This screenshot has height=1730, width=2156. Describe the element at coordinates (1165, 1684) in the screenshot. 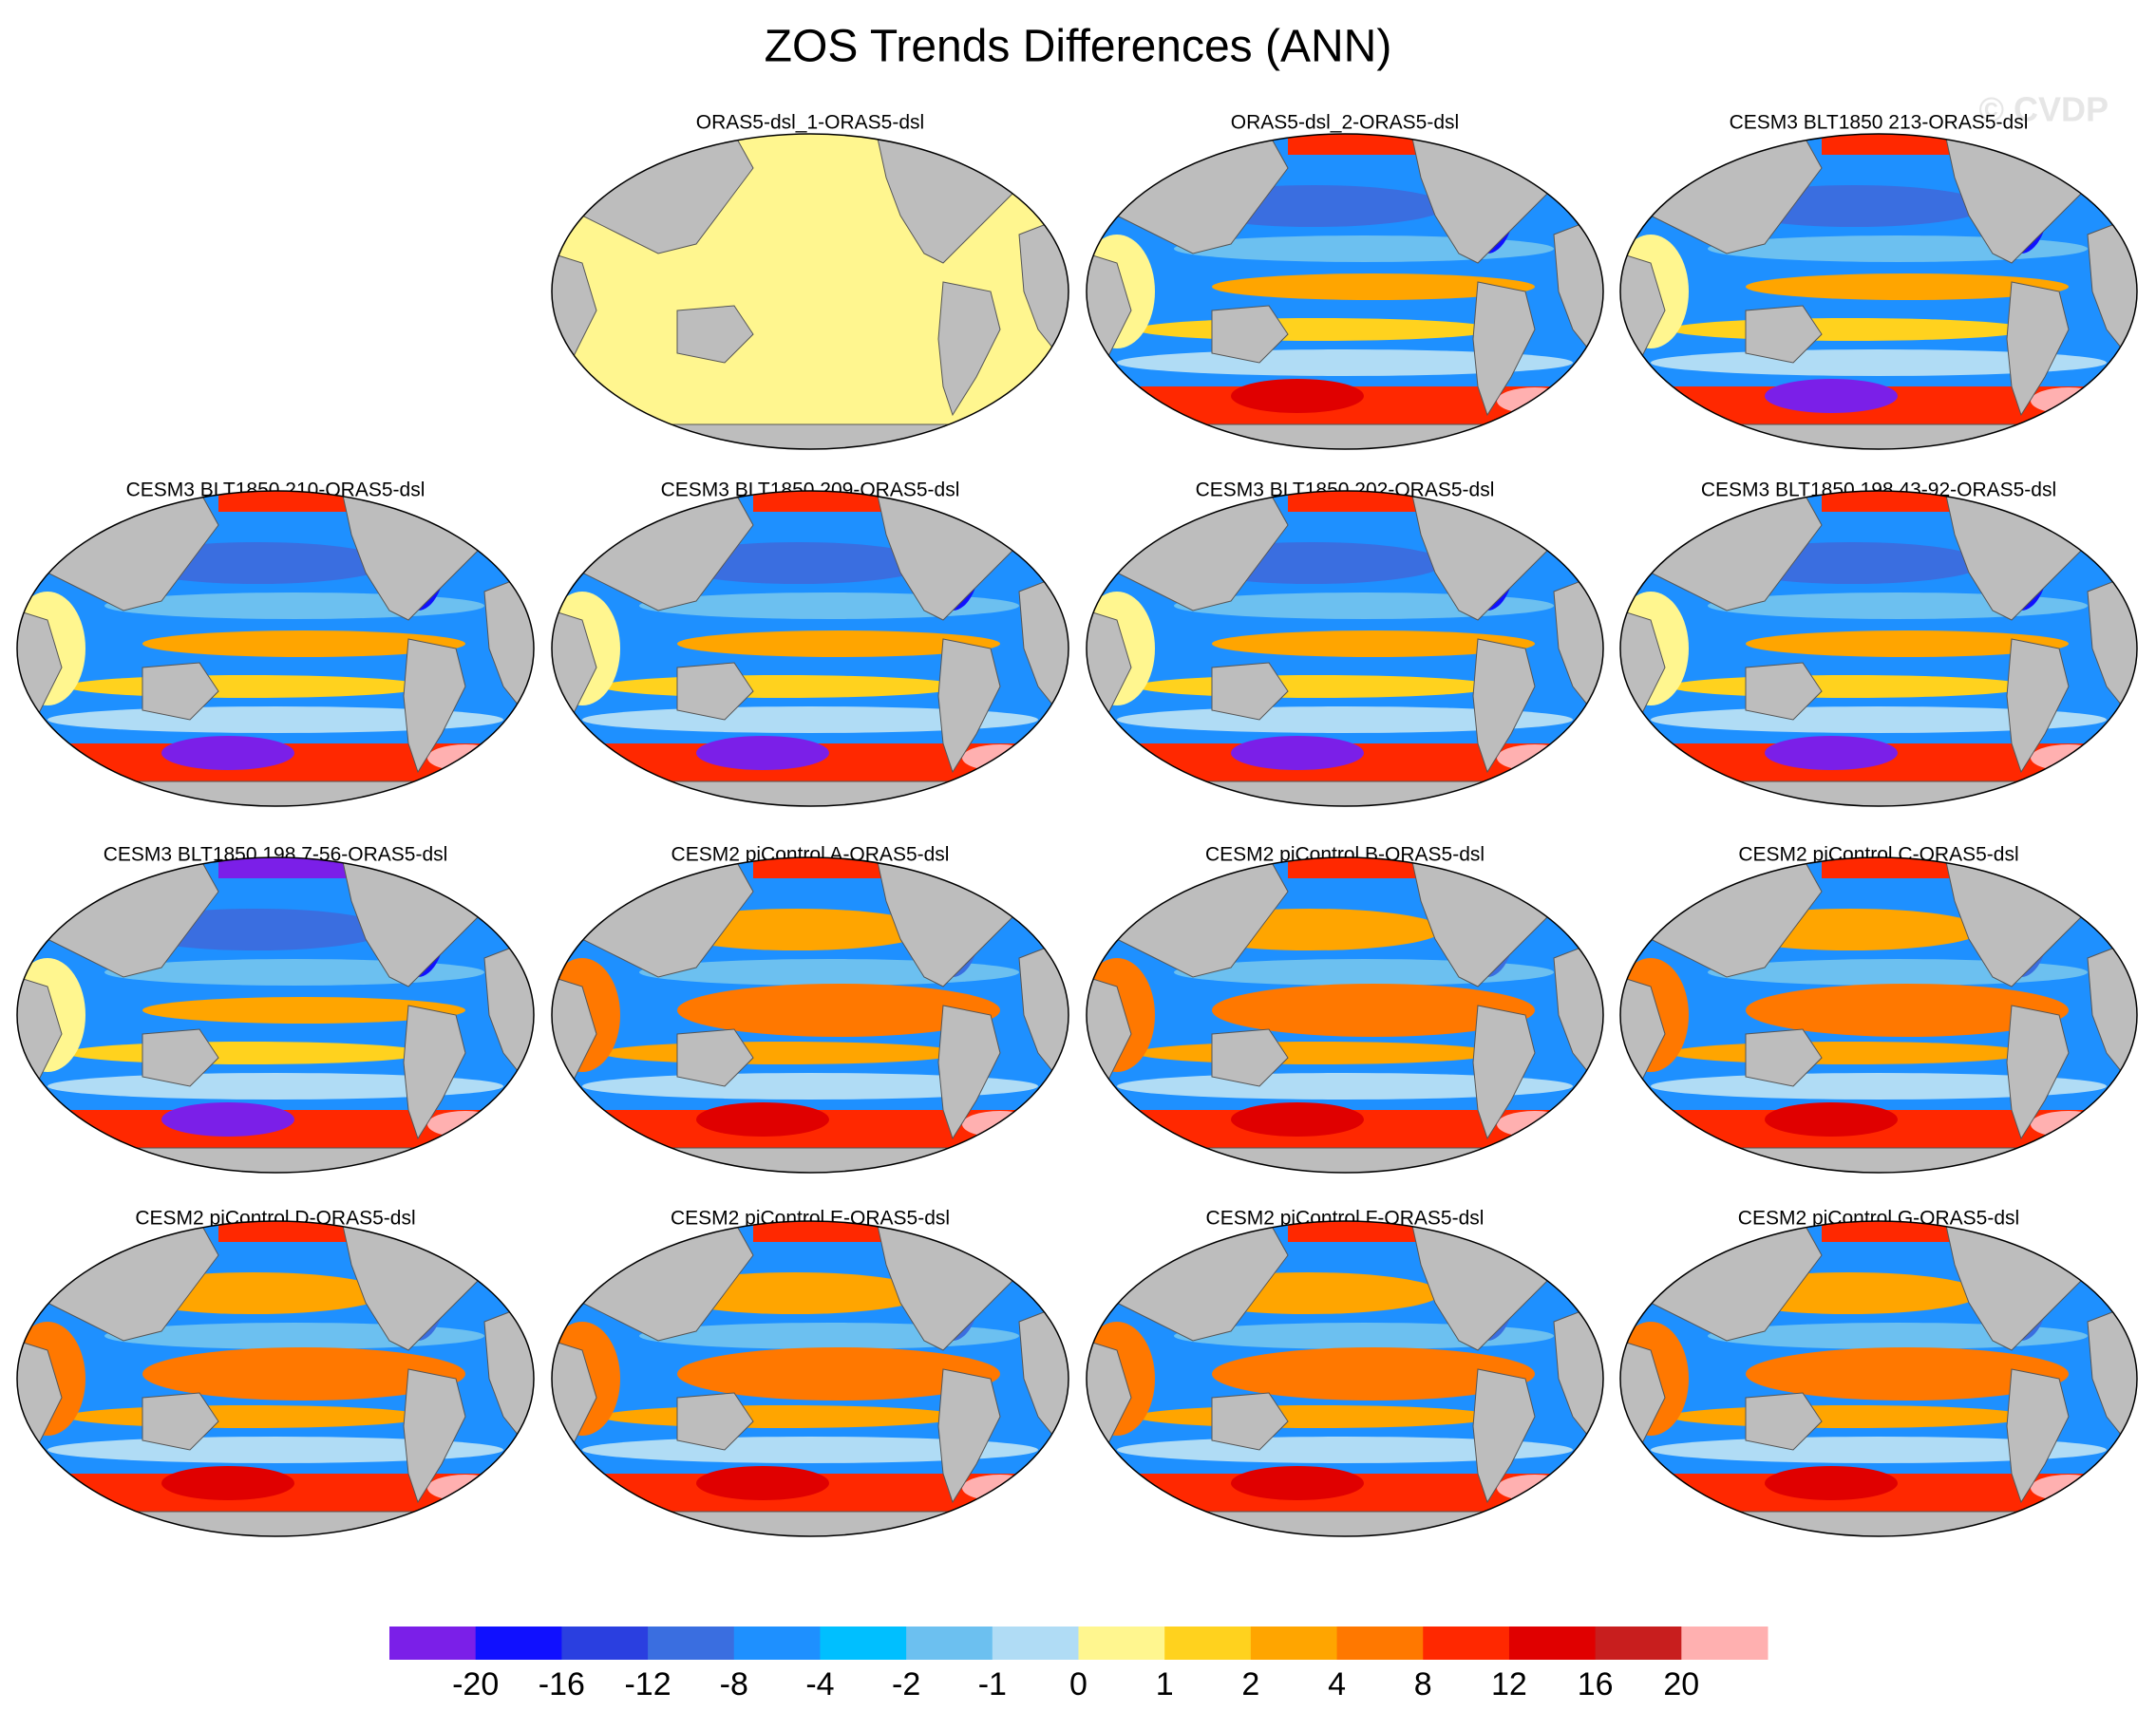

I see `colorbar-label: 1` at that location.